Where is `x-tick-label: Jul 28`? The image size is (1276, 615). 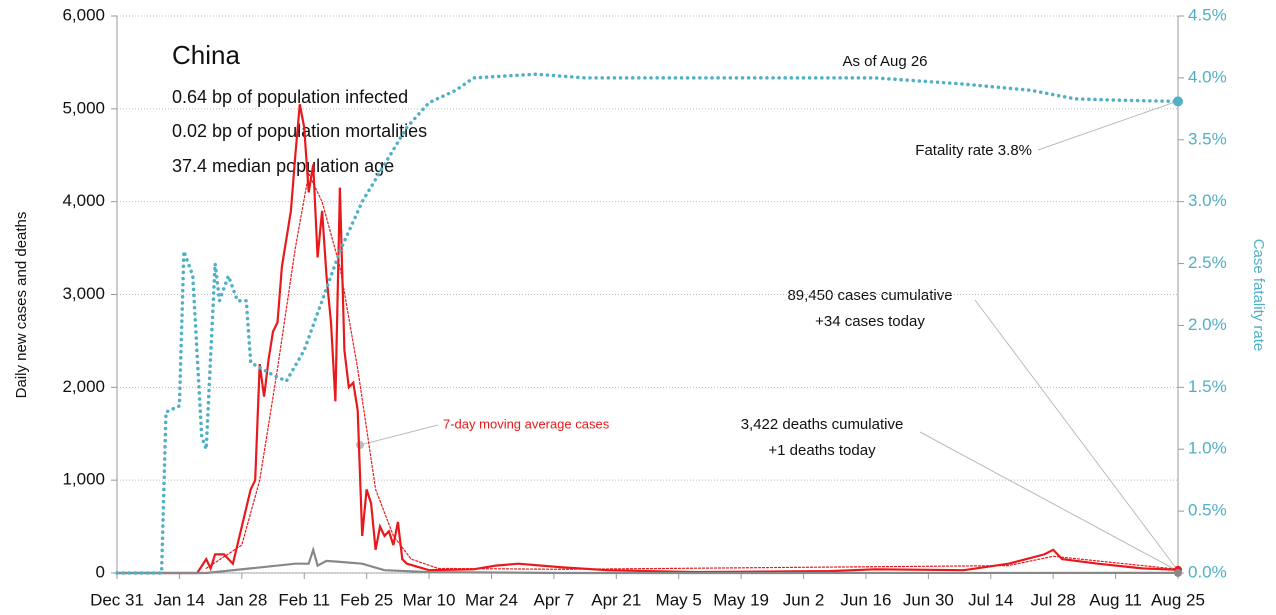 x-tick-label: Jul 28 is located at coordinates (1052, 599).